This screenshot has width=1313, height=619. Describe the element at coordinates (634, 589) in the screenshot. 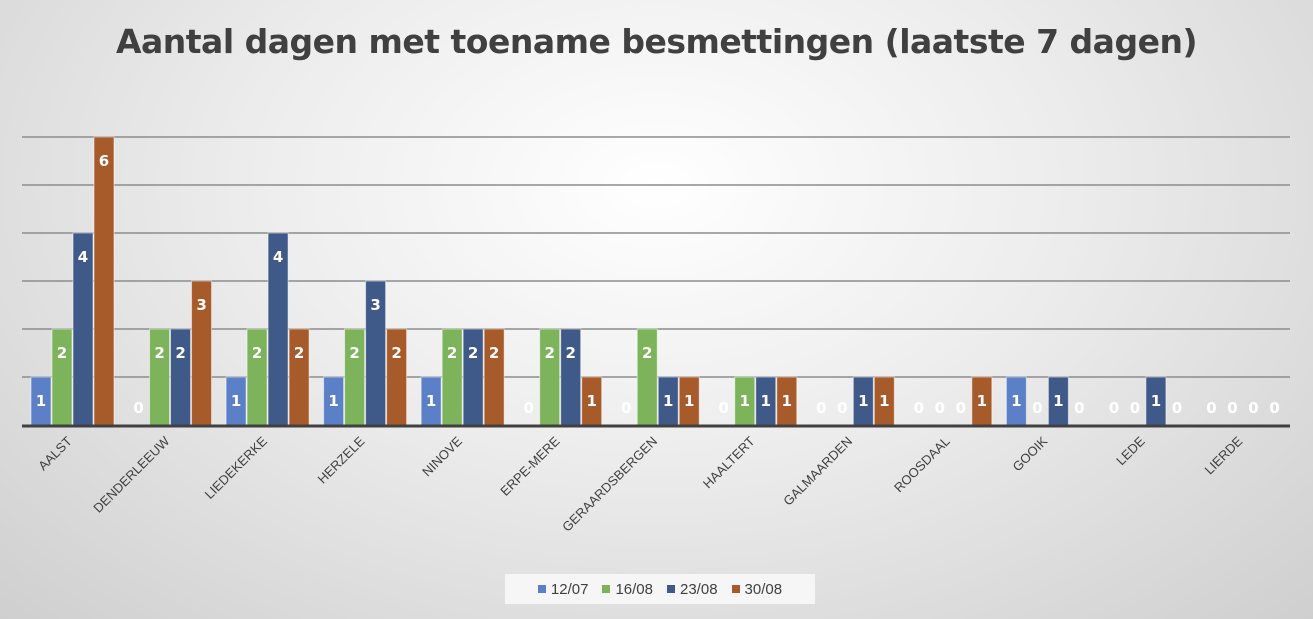

I see `legend-label: 16/08` at that location.